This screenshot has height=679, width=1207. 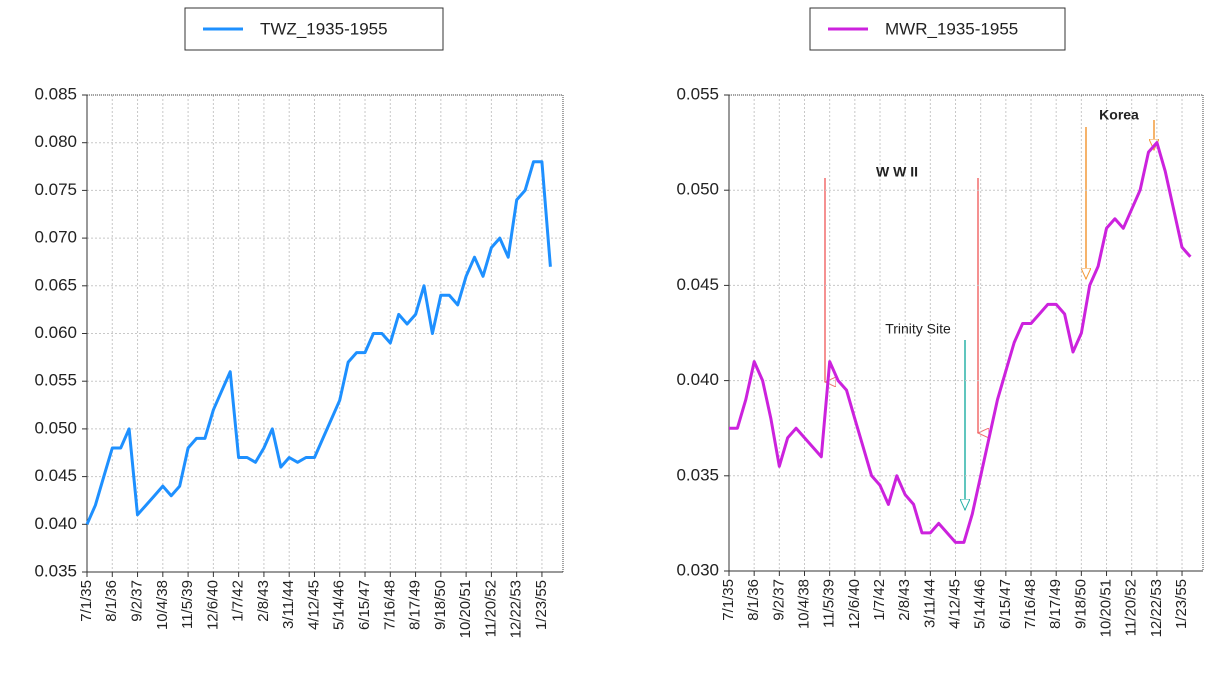 I want to click on y-tick-label: 0.080, so click(x=55, y=141).